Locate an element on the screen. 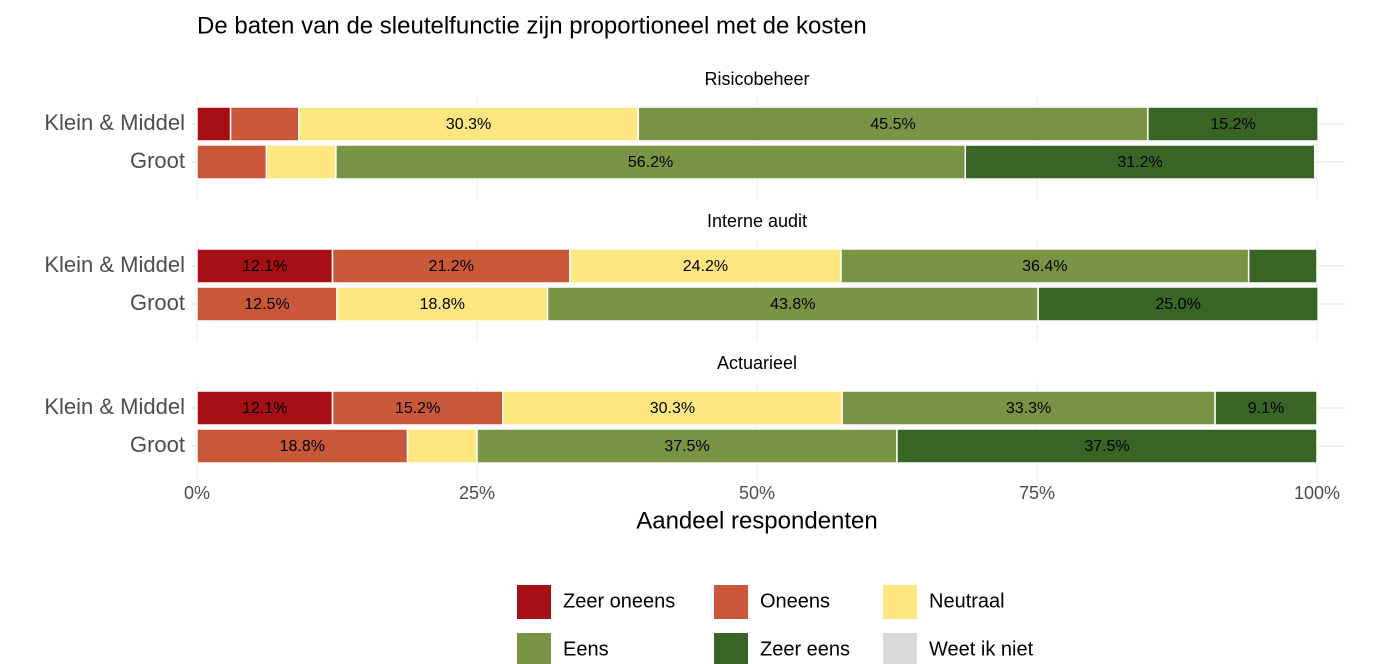 Image resolution: width=1380 pixels, height=664 pixels. legend-label: Zeer oneens is located at coordinates (619, 601).